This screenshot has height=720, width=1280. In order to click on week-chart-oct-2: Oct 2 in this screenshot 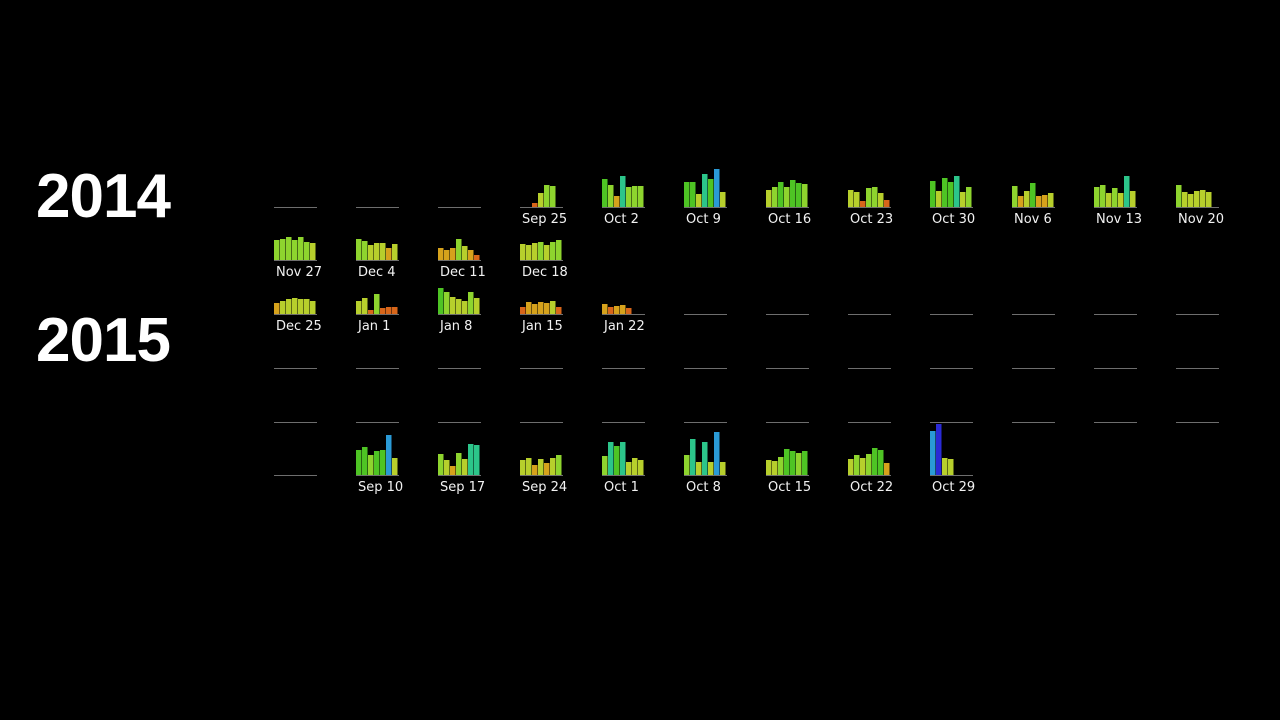, I will do `click(623, 201)`.